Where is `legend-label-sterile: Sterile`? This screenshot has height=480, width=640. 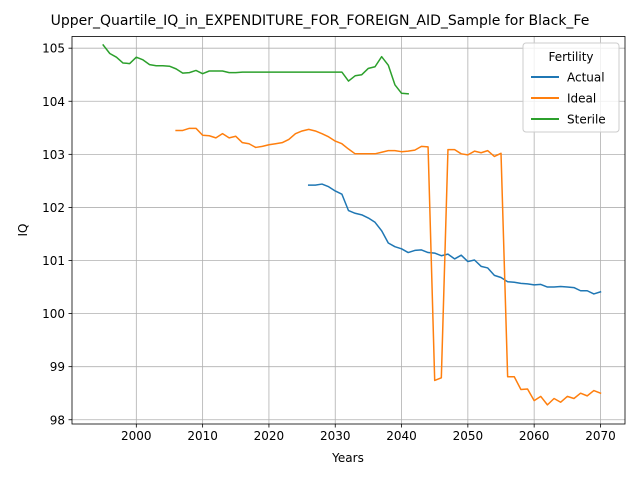 legend-label-sterile: Sterile is located at coordinates (586, 120).